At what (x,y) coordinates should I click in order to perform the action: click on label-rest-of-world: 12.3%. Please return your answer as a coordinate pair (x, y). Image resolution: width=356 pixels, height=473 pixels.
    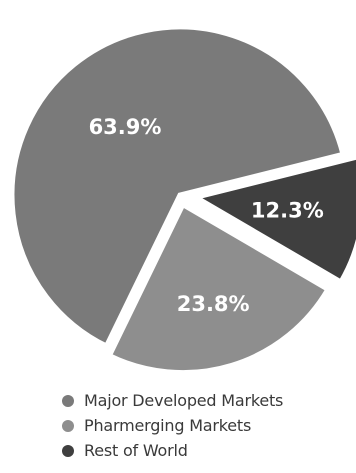
    Looking at the image, I should click on (287, 210).